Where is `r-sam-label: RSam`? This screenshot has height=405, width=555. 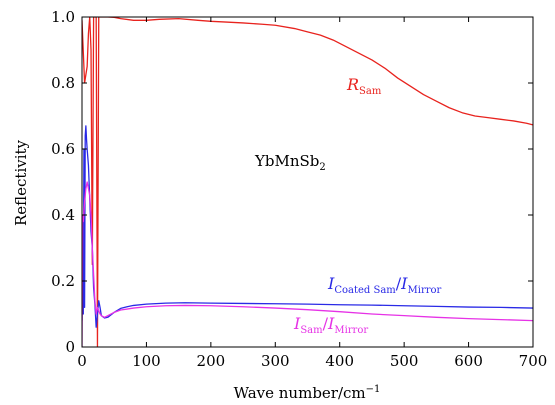
r-sam-label: RSam is located at coordinates (364, 86).